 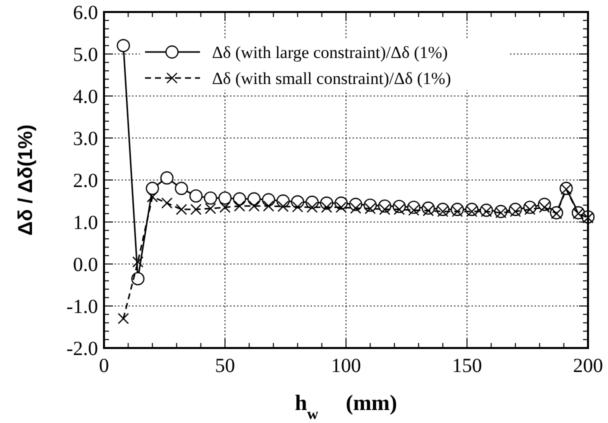 I want to click on y-tick-label: 1.0, so click(x=85, y=223).